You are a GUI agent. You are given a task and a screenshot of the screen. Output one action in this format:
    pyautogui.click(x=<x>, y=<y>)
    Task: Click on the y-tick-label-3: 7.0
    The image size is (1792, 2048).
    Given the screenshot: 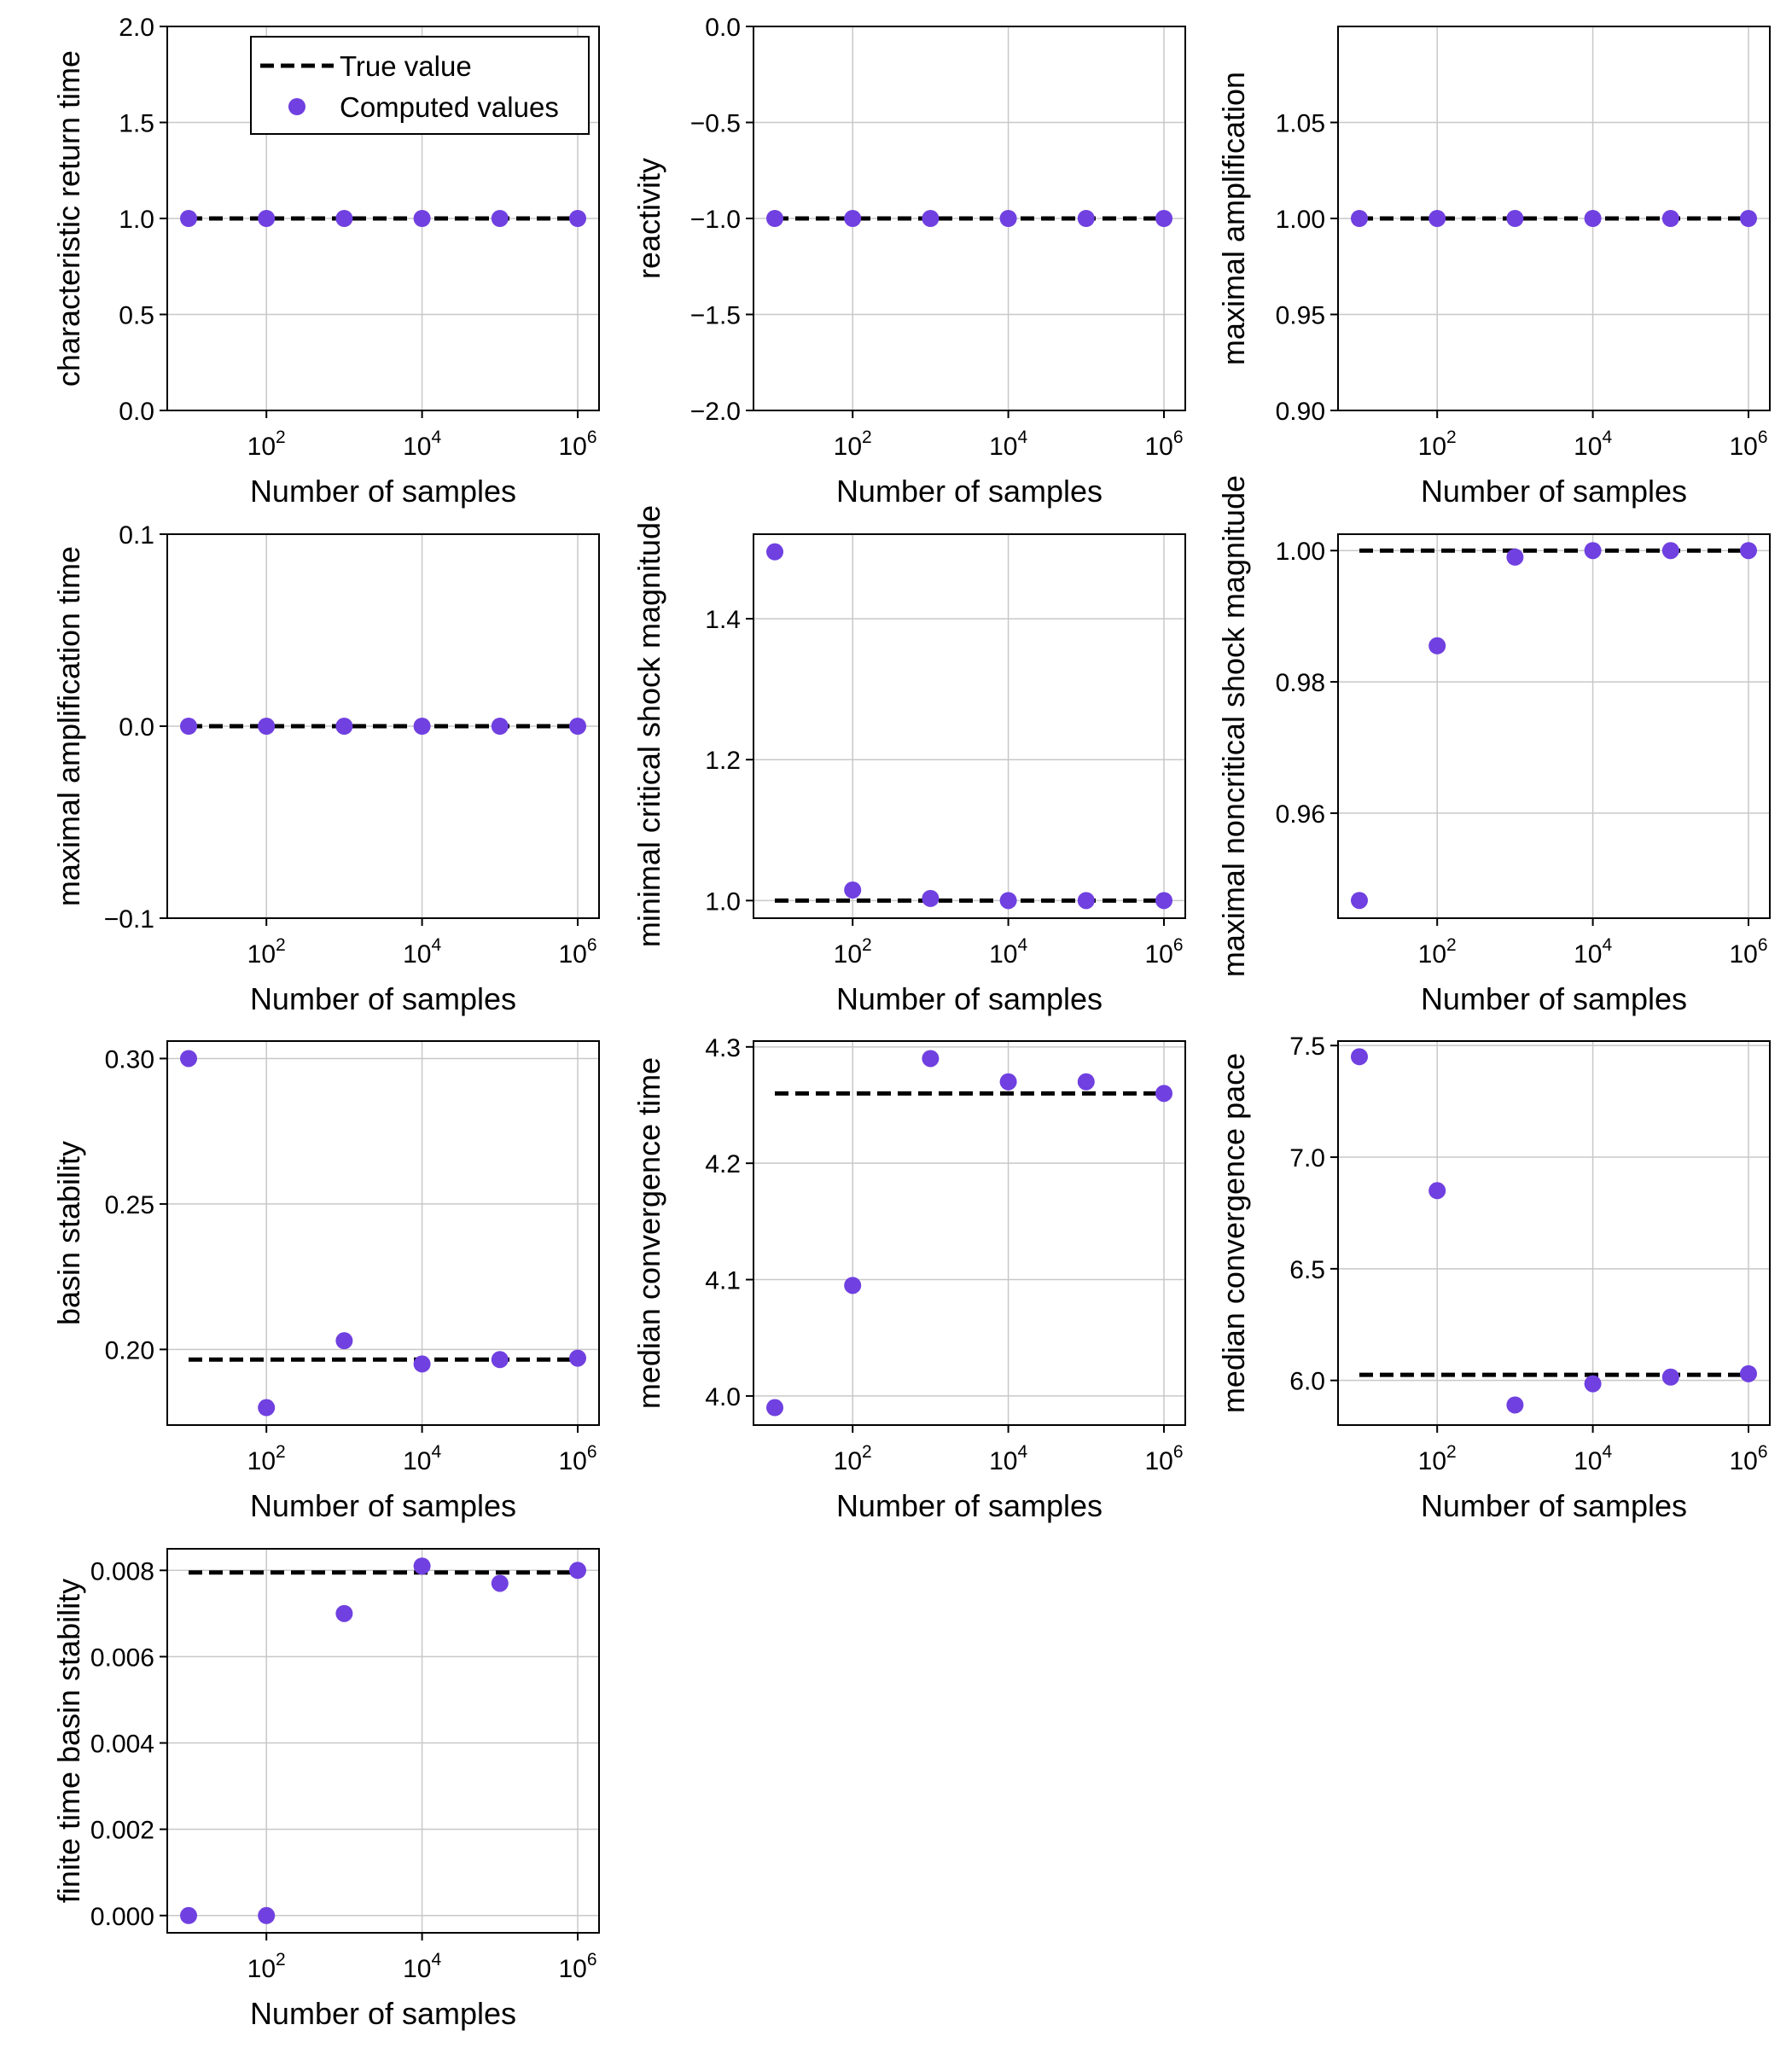 What is the action you would take?
    pyautogui.click(x=1307, y=1158)
    